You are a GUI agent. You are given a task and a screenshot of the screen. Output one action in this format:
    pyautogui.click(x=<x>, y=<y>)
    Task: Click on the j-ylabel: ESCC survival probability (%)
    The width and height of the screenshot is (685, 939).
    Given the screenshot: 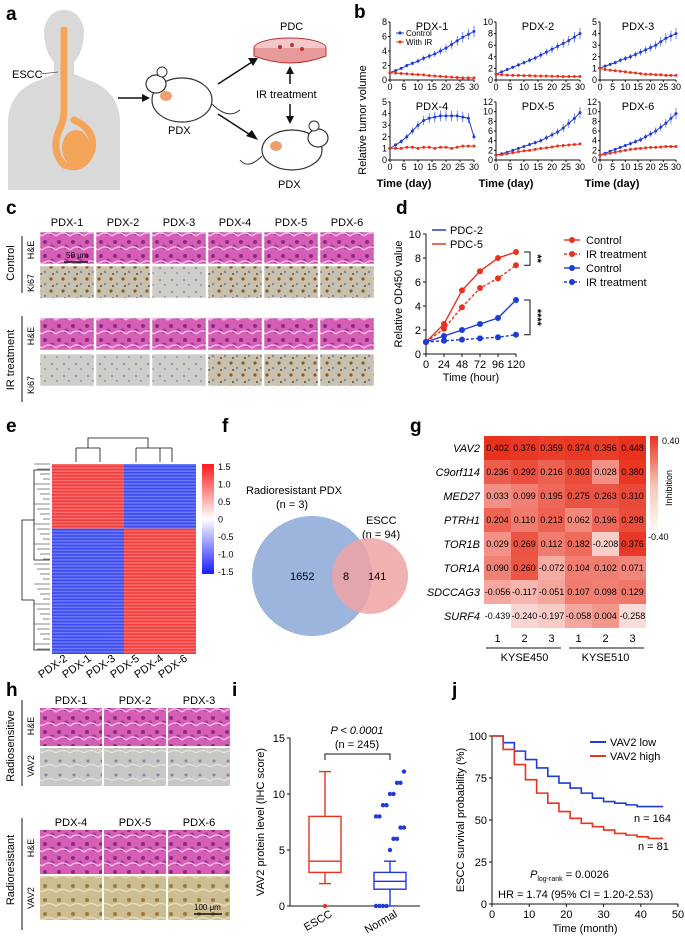 What is the action you would take?
    pyautogui.click(x=461, y=820)
    